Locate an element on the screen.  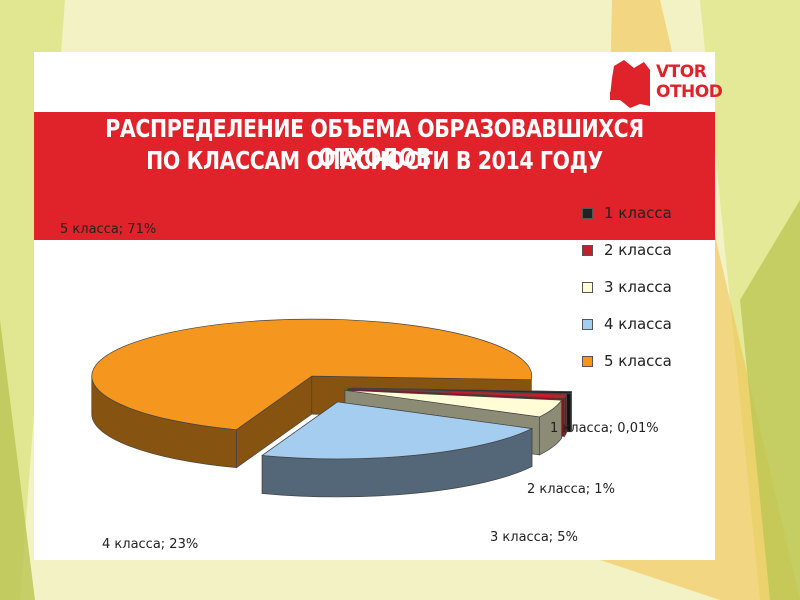
legend-item: 3 класса is located at coordinates (647, 288).